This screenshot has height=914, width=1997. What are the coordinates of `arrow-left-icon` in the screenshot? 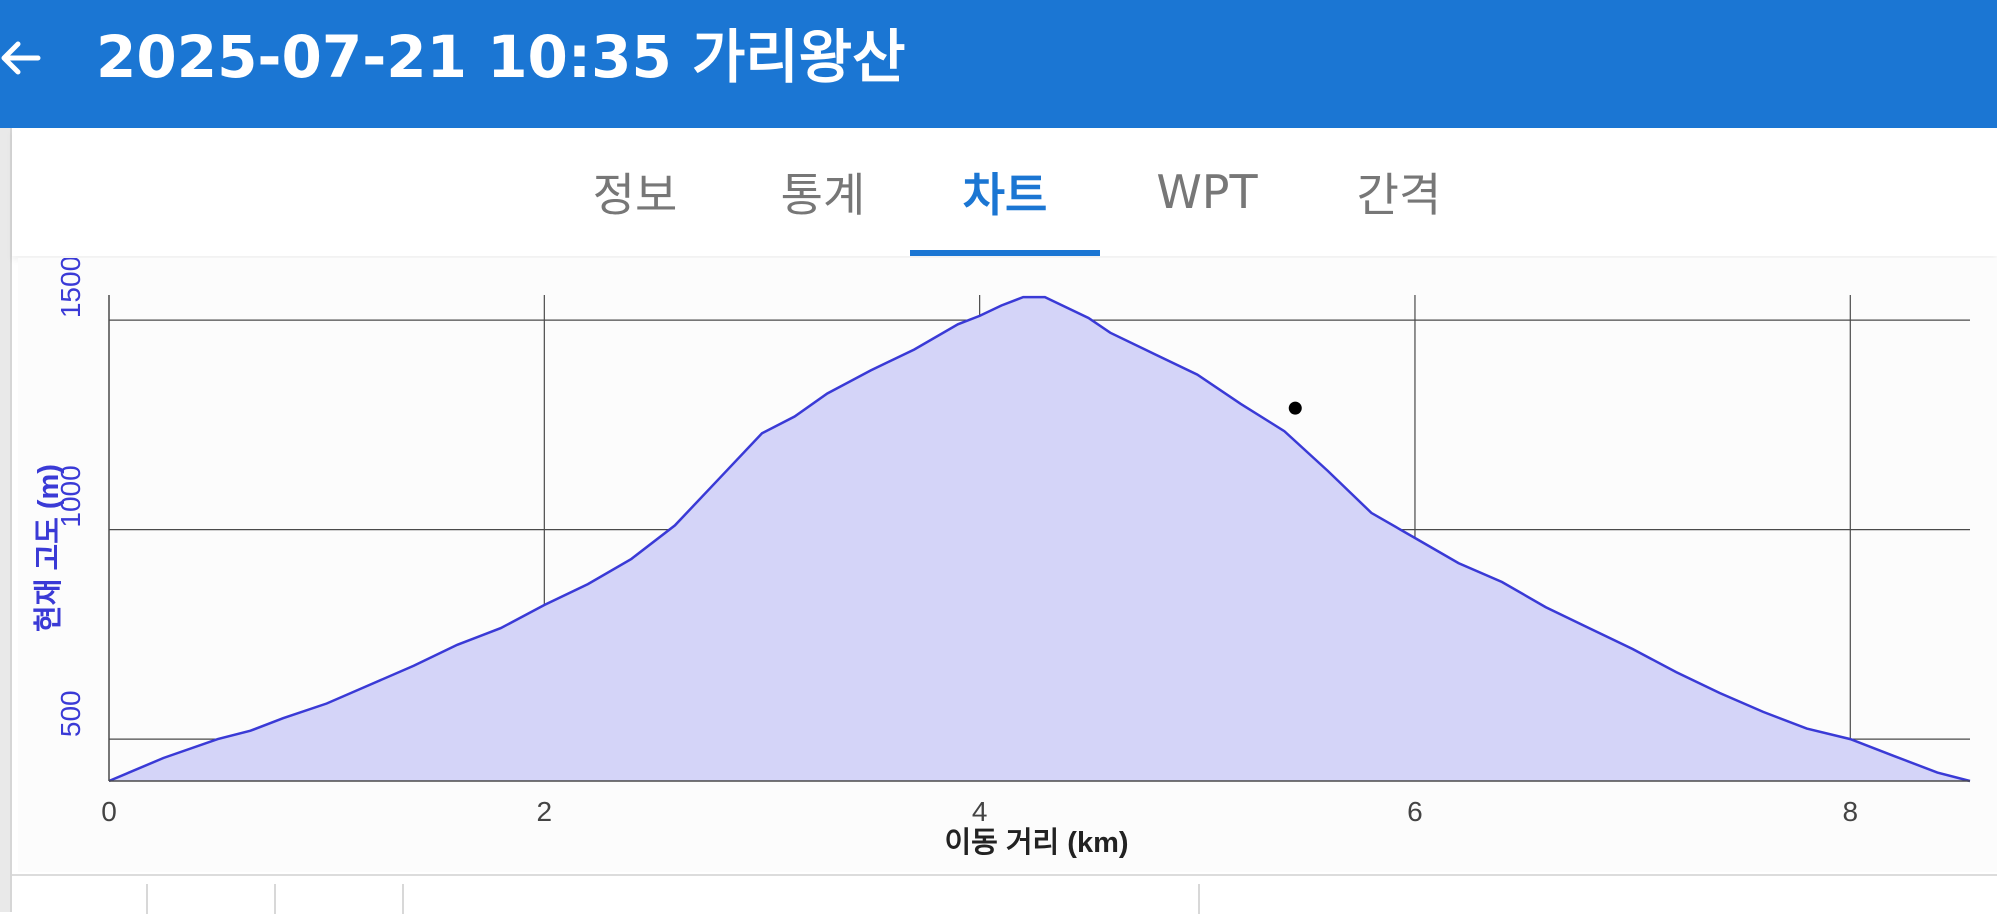 It's located at (21, 58).